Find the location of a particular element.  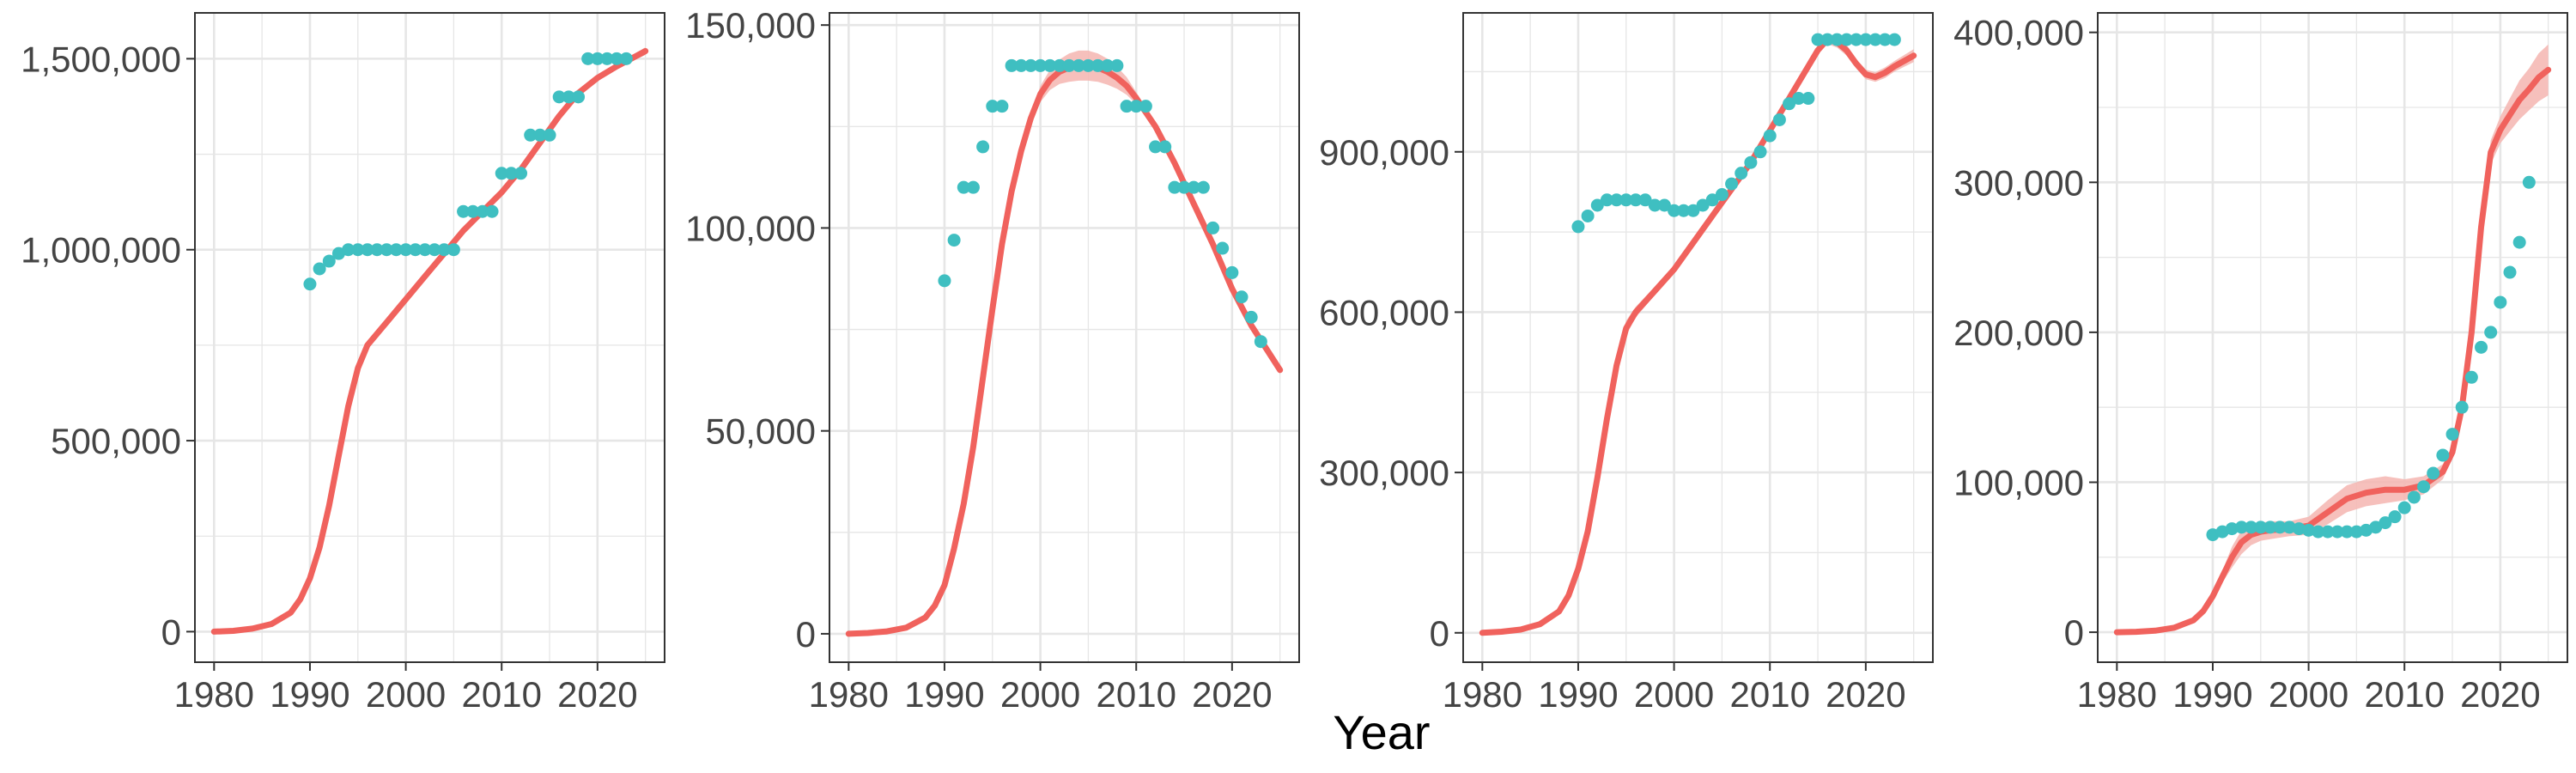

y-tick-label: 600,000 is located at coordinates (1384, 312).